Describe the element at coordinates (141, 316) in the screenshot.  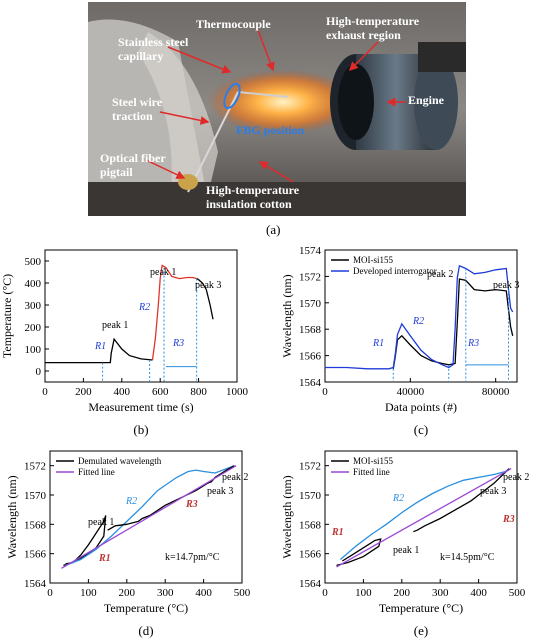
I see `plot-frame` at that location.